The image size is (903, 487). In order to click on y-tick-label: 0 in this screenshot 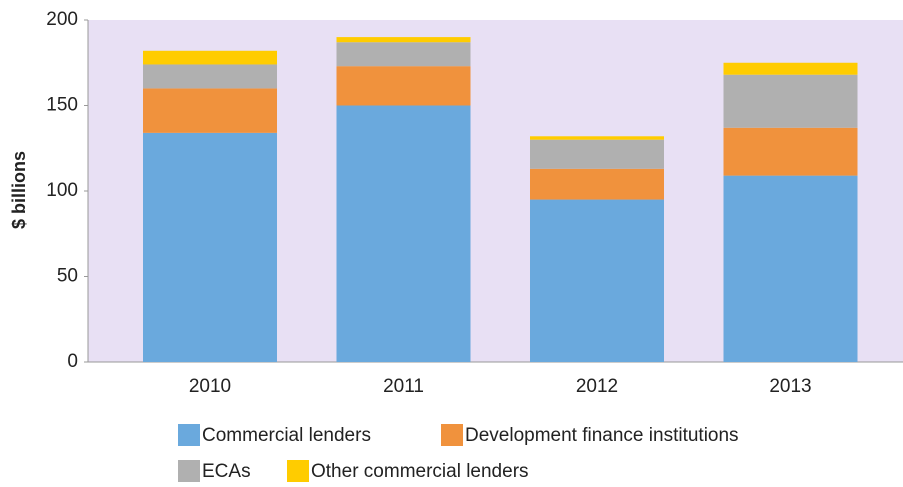, I will do `click(72, 361)`.